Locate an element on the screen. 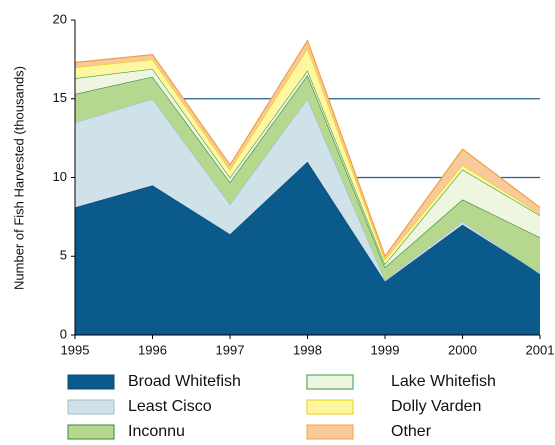  x-tick-label: 1996 is located at coordinates (152, 349).